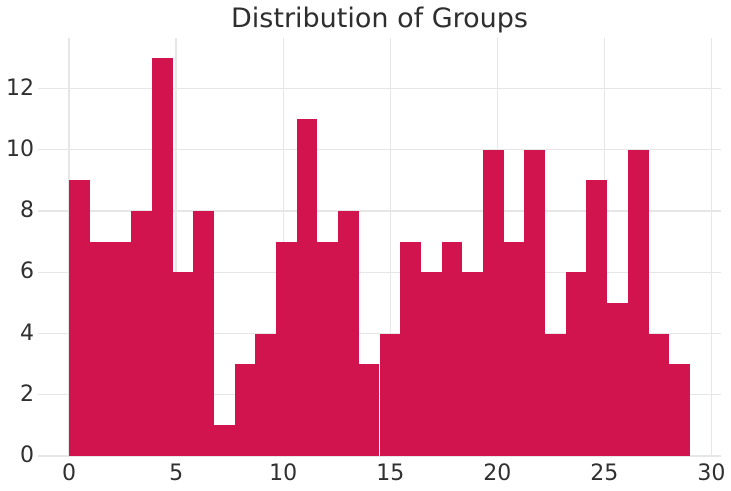  What do you see at coordinates (497, 473) in the screenshot?
I see `x-tick-label: 20` at bounding box center [497, 473].